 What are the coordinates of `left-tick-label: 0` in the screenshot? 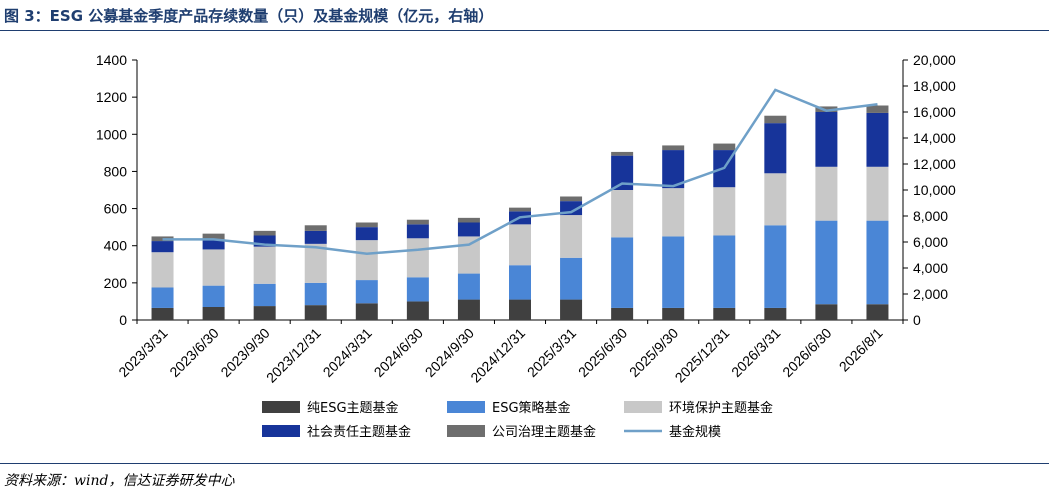 It's located at (123, 320).